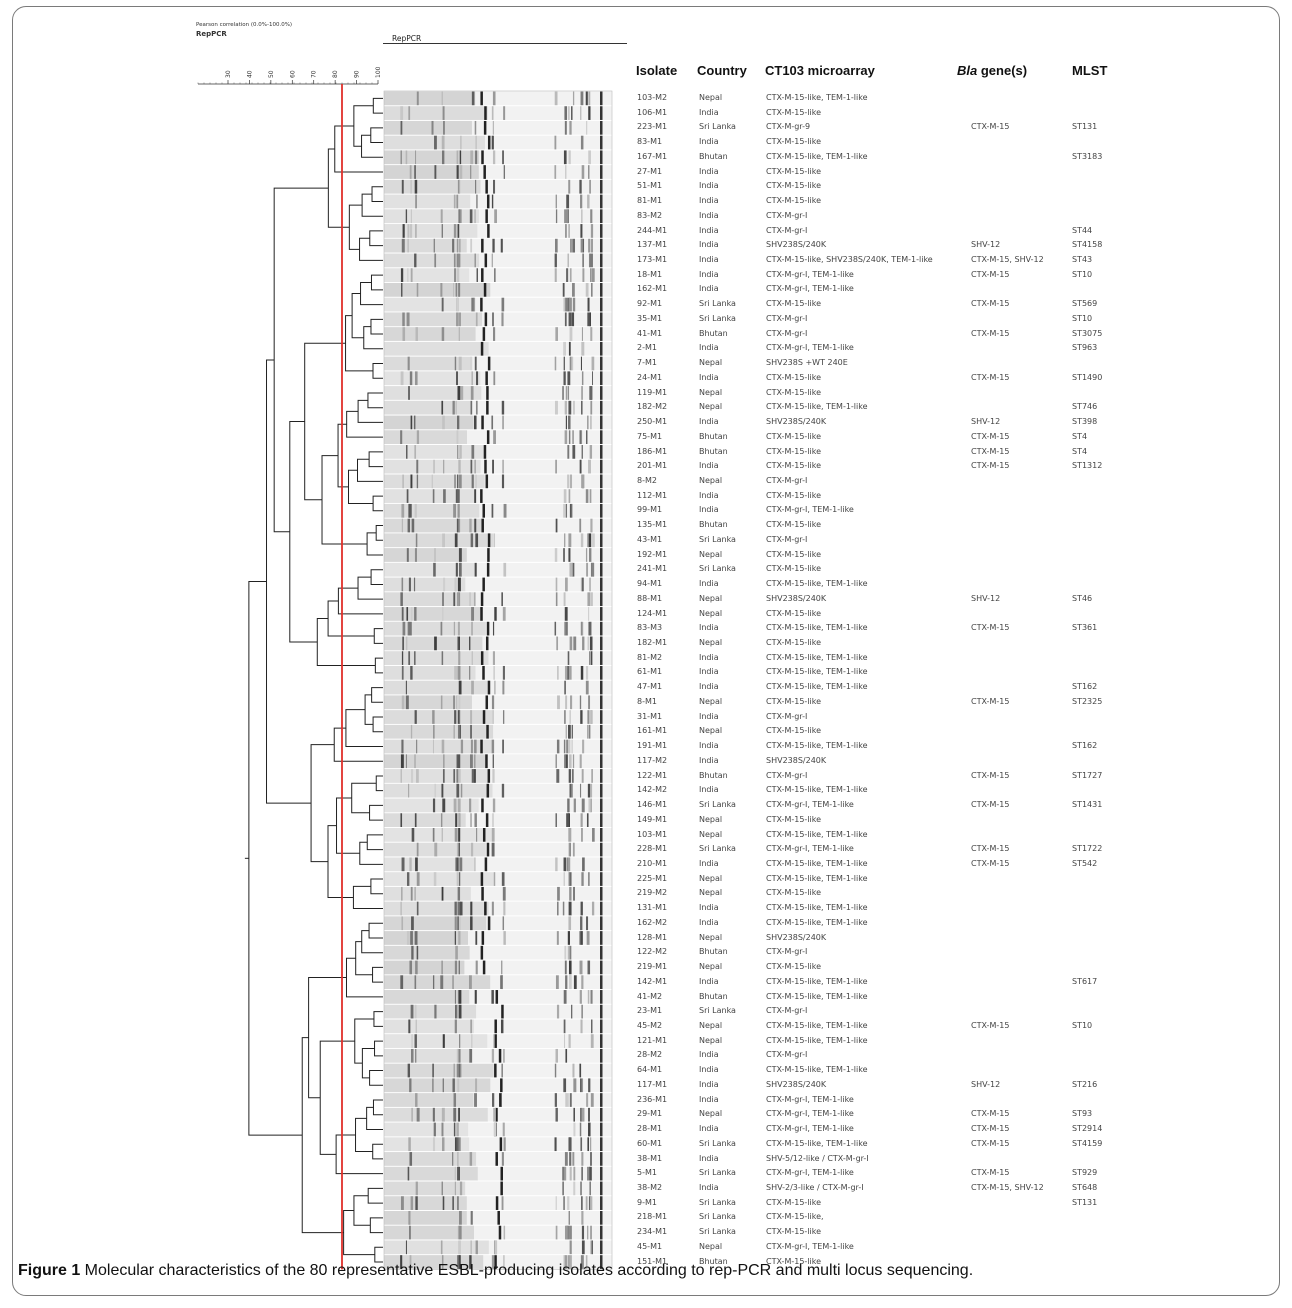 The height and width of the screenshot is (1308, 1292). I want to click on gel-lane, so click(498, 805).